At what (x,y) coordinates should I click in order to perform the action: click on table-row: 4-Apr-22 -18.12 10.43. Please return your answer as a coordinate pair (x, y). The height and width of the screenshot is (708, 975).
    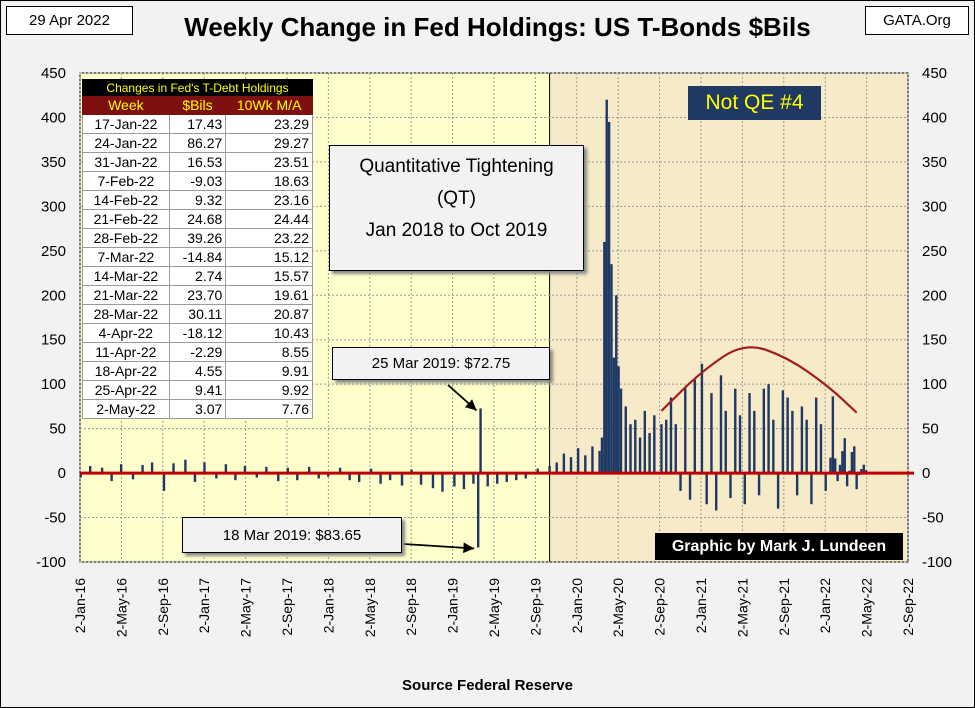
    Looking at the image, I should click on (197, 333).